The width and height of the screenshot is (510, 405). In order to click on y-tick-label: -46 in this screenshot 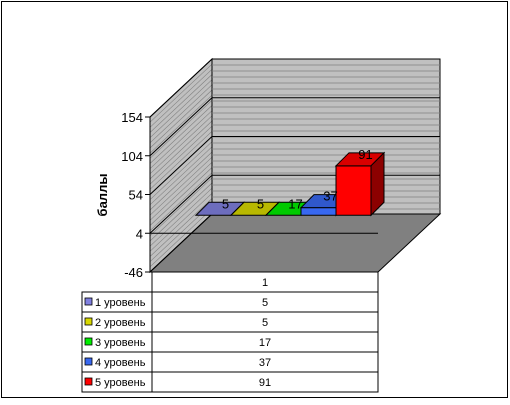, I will do `click(133, 272)`.